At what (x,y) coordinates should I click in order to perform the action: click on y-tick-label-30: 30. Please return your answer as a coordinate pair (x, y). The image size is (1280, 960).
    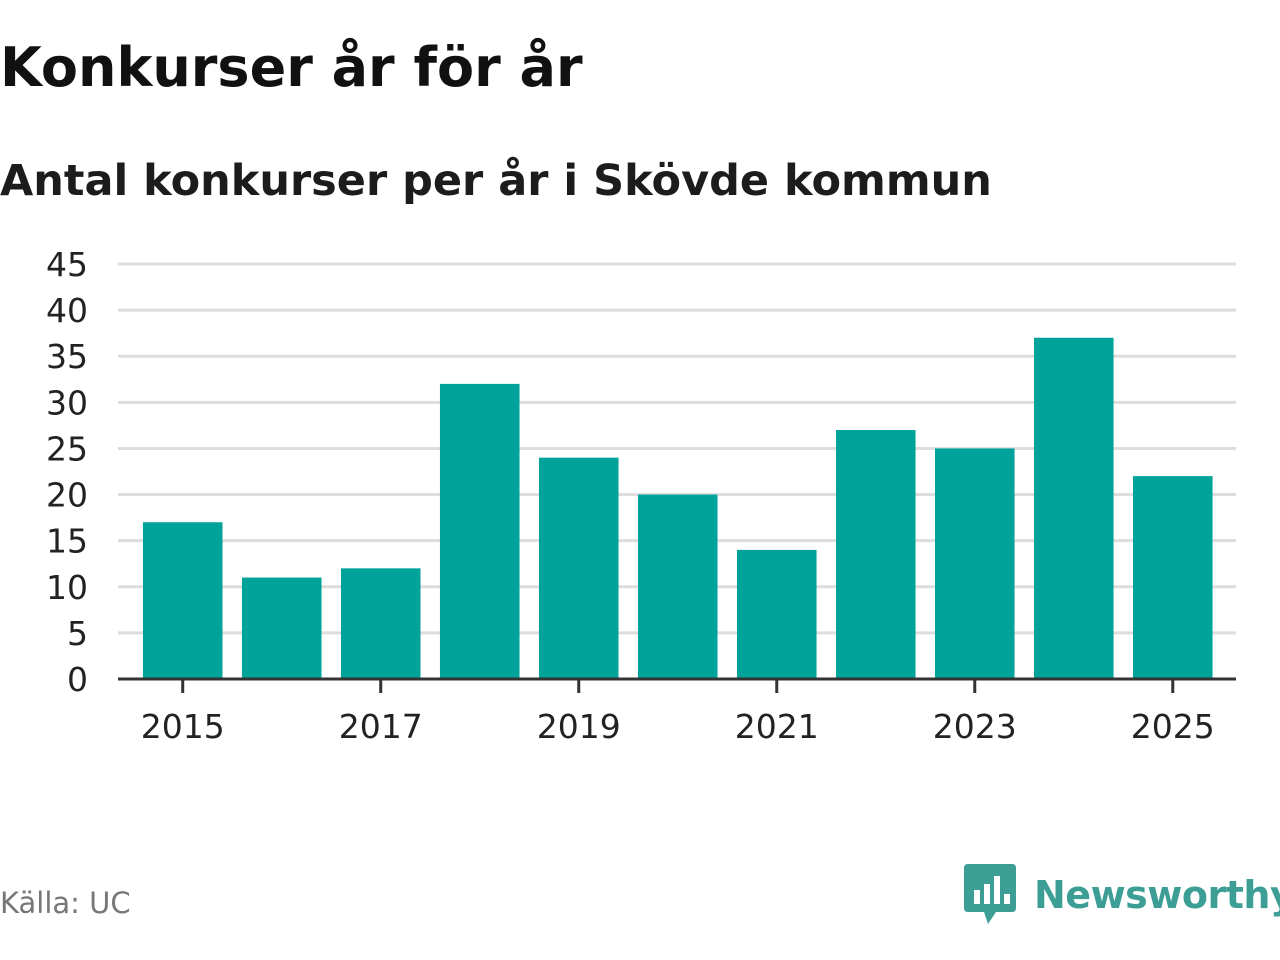
    Looking at the image, I should click on (67, 402).